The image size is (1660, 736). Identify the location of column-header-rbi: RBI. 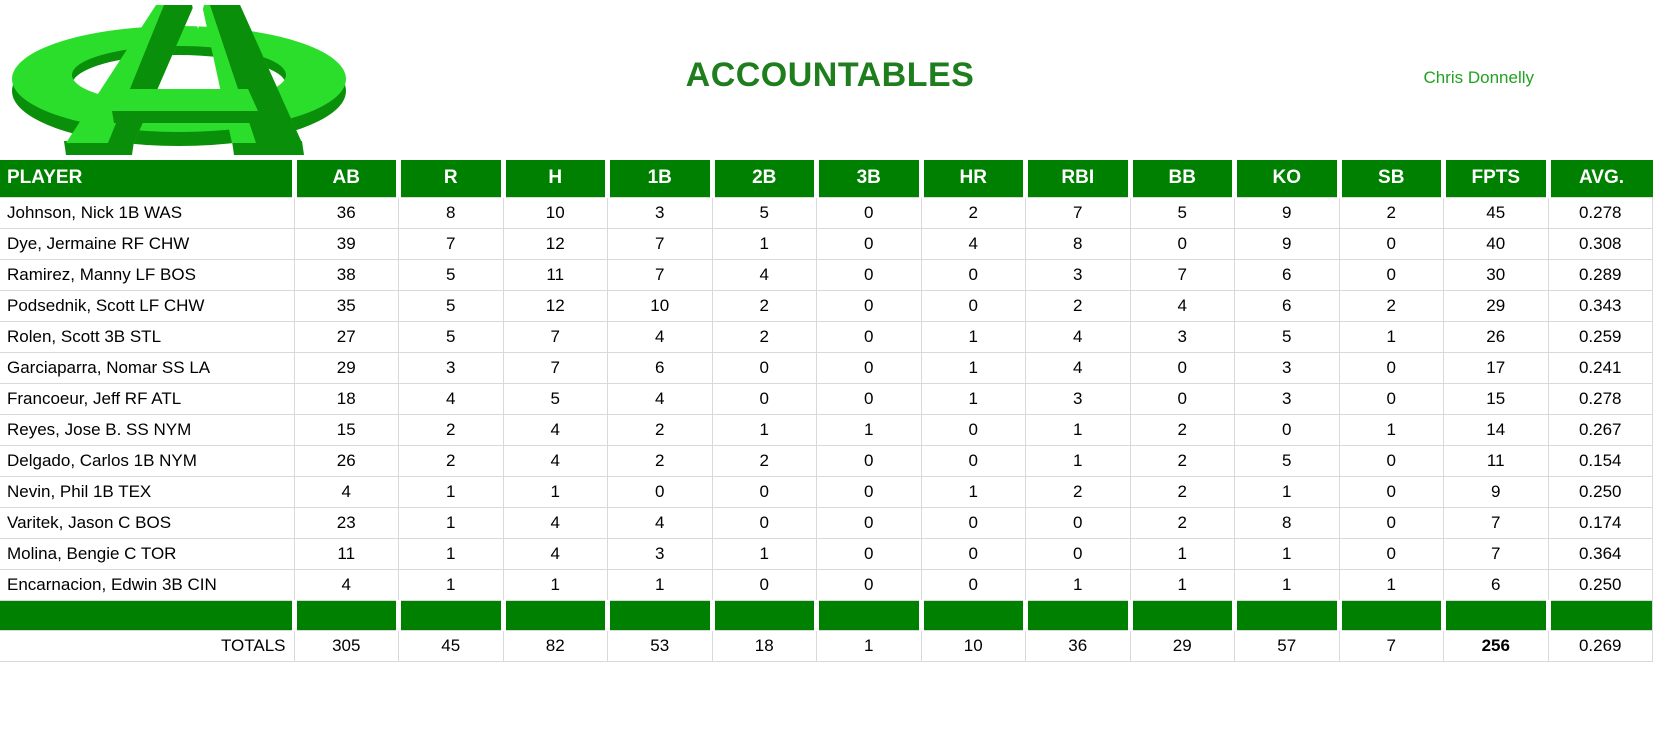
(1076, 178).